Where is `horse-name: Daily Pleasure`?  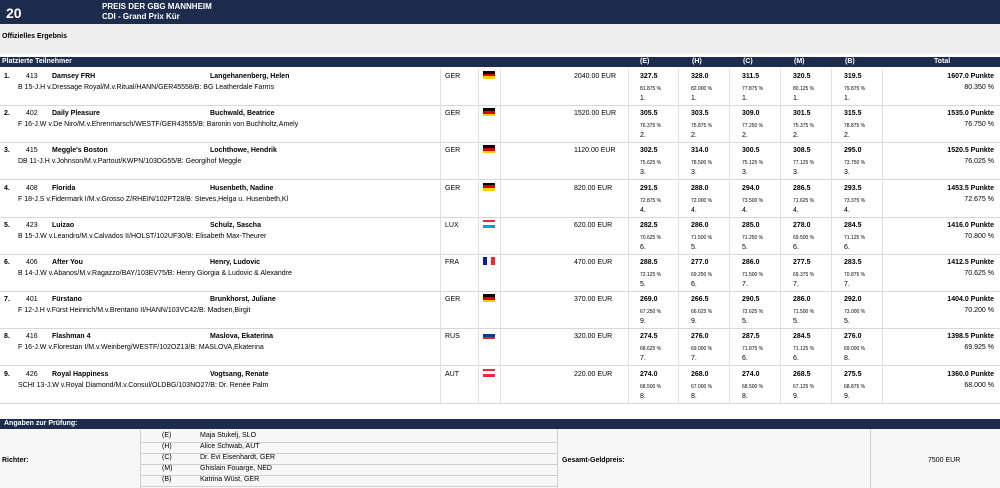 horse-name: Daily Pleasure is located at coordinates (76, 114).